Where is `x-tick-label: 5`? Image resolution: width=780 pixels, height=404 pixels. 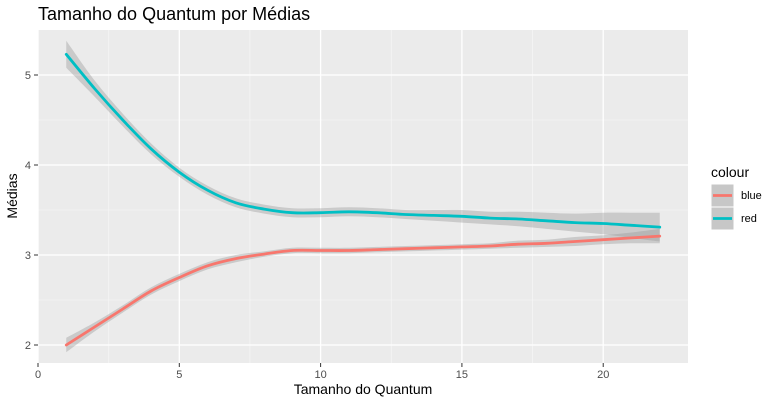
x-tick-label: 5 is located at coordinates (179, 375).